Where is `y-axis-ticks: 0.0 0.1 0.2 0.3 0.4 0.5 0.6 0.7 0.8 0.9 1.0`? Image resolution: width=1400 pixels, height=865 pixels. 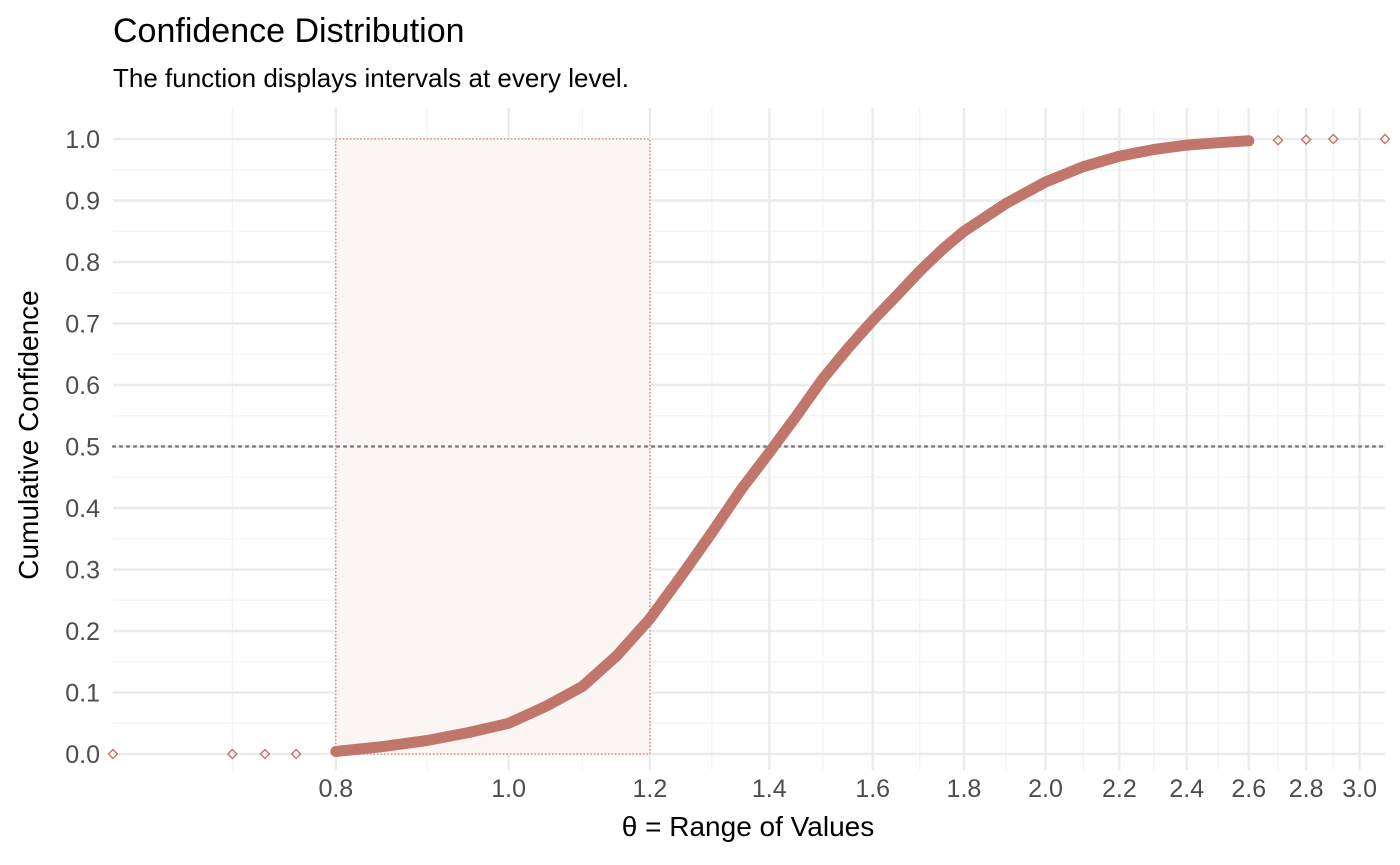
y-axis-ticks: 0.0 0.1 0.2 0.3 0.4 0.5 0.6 0.7 0.8 0.9 1.0 is located at coordinates (82, 447).